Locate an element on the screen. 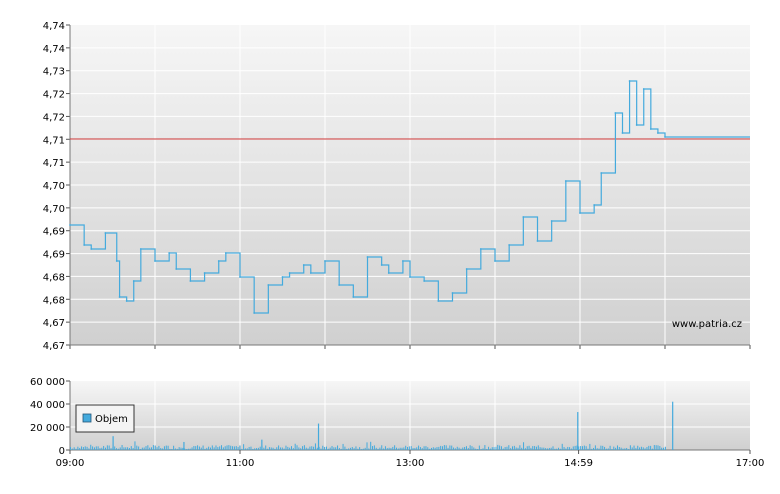  volume-y-tick-label: 0 is located at coordinates (62, 451).